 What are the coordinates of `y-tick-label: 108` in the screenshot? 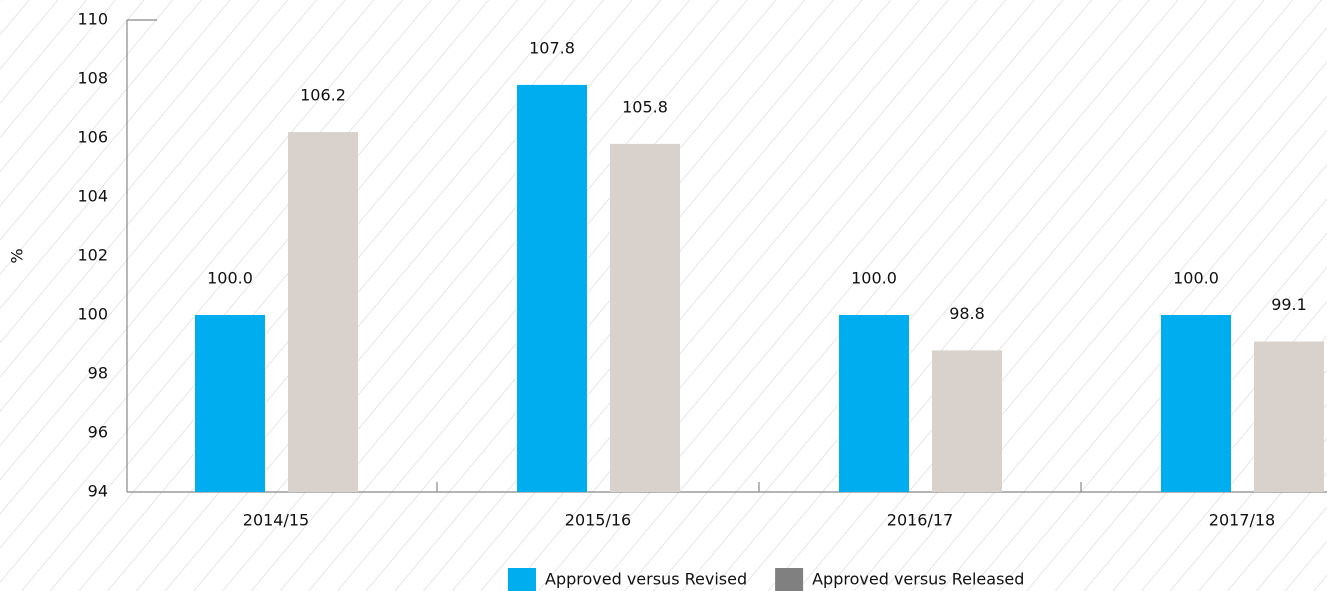 It's located at (92, 78).